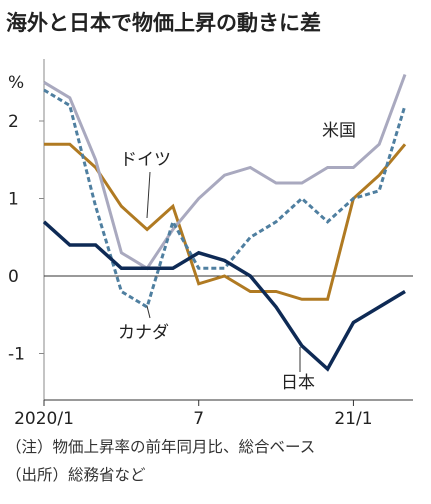  What do you see at coordinates (13, 200) in the screenshot?
I see `y-tick-label: 1` at bounding box center [13, 200].